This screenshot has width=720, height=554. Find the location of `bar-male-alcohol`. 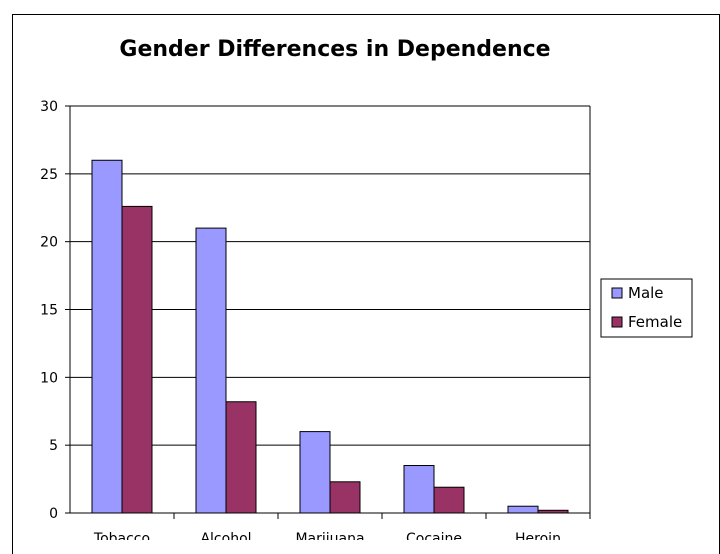

bar-male-alcohol is located at coordinates (211, 370).